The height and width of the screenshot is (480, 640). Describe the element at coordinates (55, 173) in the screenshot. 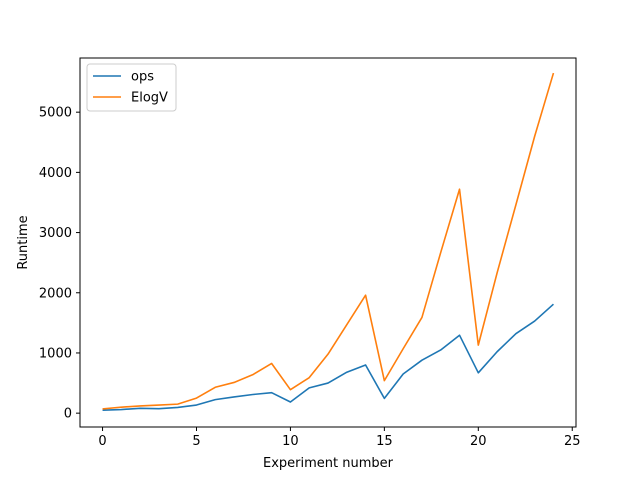

I see `y-tick-label: 4000` at that location.